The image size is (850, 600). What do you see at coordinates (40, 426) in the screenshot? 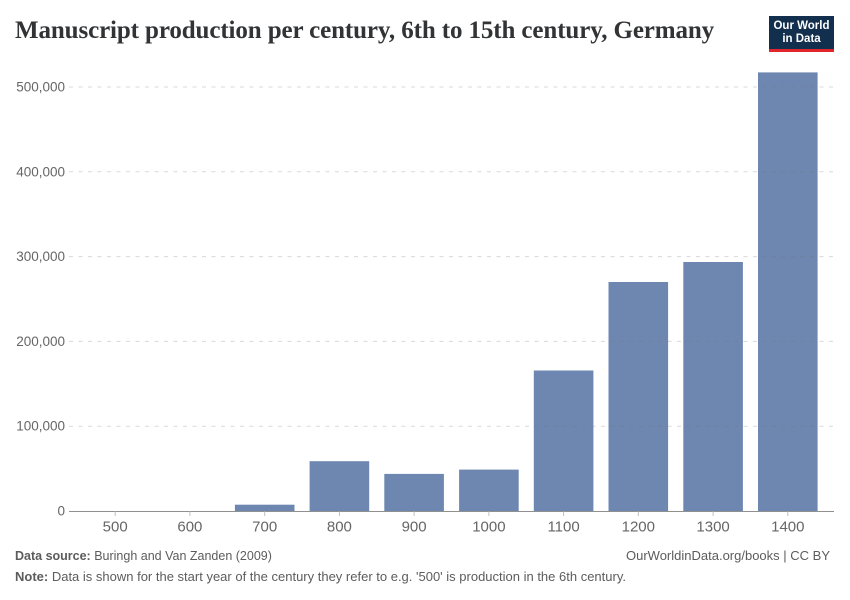
I see `svg-text: 100,000` at bounding box center [40, 426].